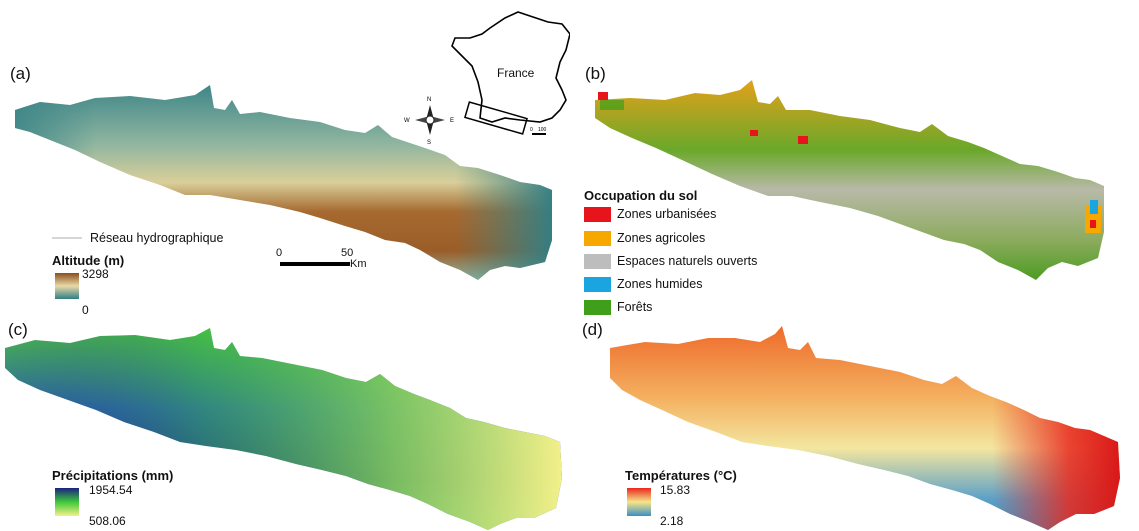  What do you see at coordinates (107, 521) in the screenshot?
I see `precipitation-legend-min: 508.06` at bounding box center [107, 521].